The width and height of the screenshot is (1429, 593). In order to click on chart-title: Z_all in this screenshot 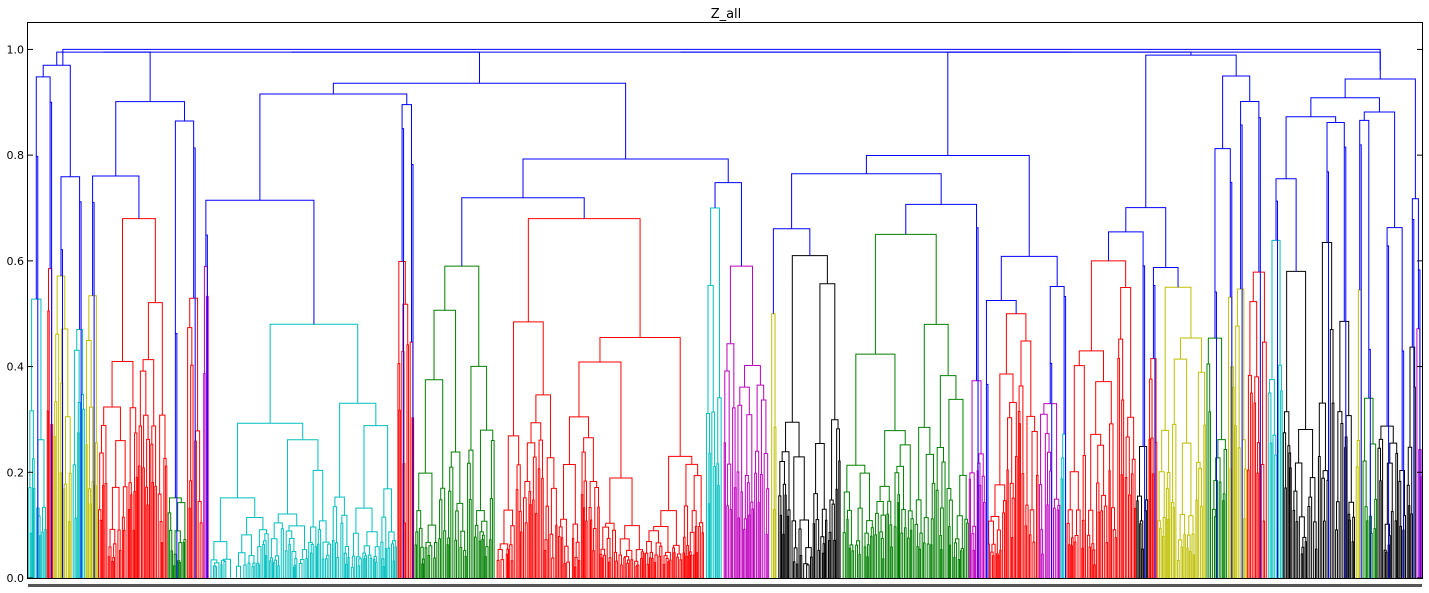, I will do `click(726, 14)`.